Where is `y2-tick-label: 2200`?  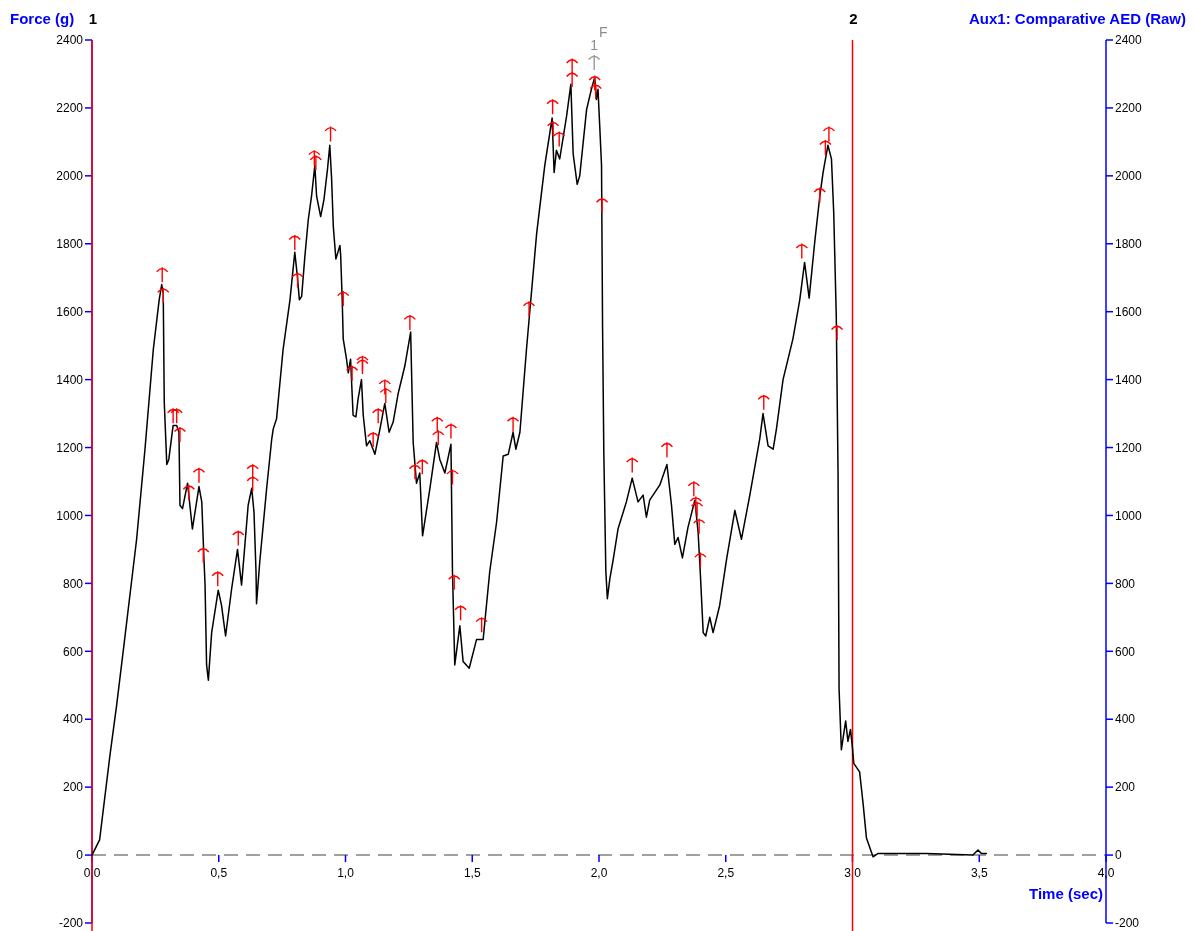
y2-tick-label: 2200 is located at coordinates (1129, 108).